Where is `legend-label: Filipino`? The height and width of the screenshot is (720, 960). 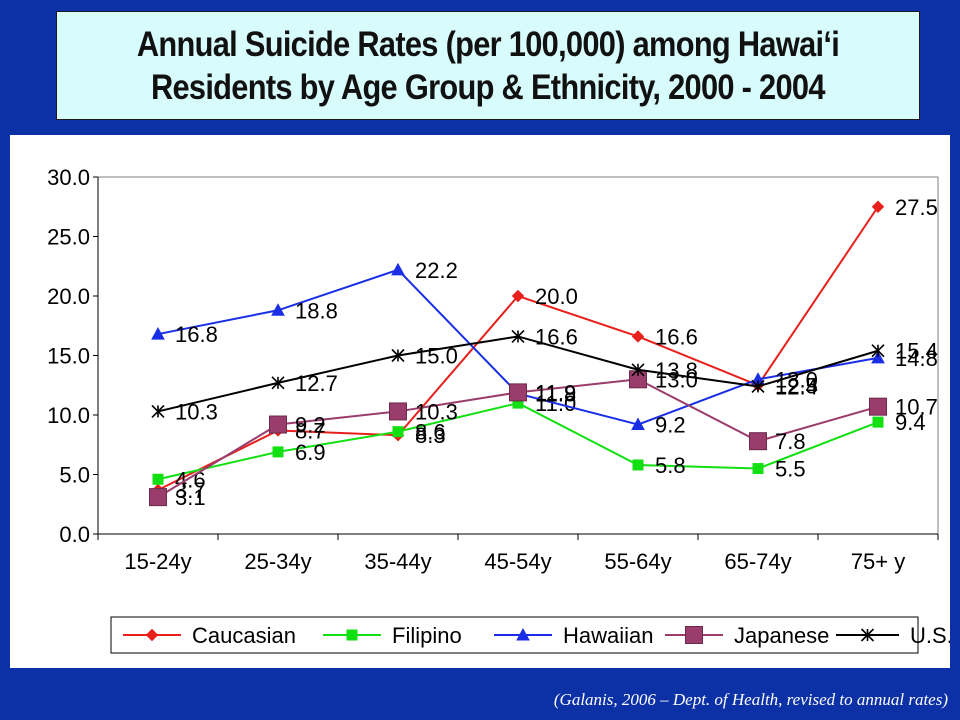 legend-label: Filipino is located at coordinates (427, 635).